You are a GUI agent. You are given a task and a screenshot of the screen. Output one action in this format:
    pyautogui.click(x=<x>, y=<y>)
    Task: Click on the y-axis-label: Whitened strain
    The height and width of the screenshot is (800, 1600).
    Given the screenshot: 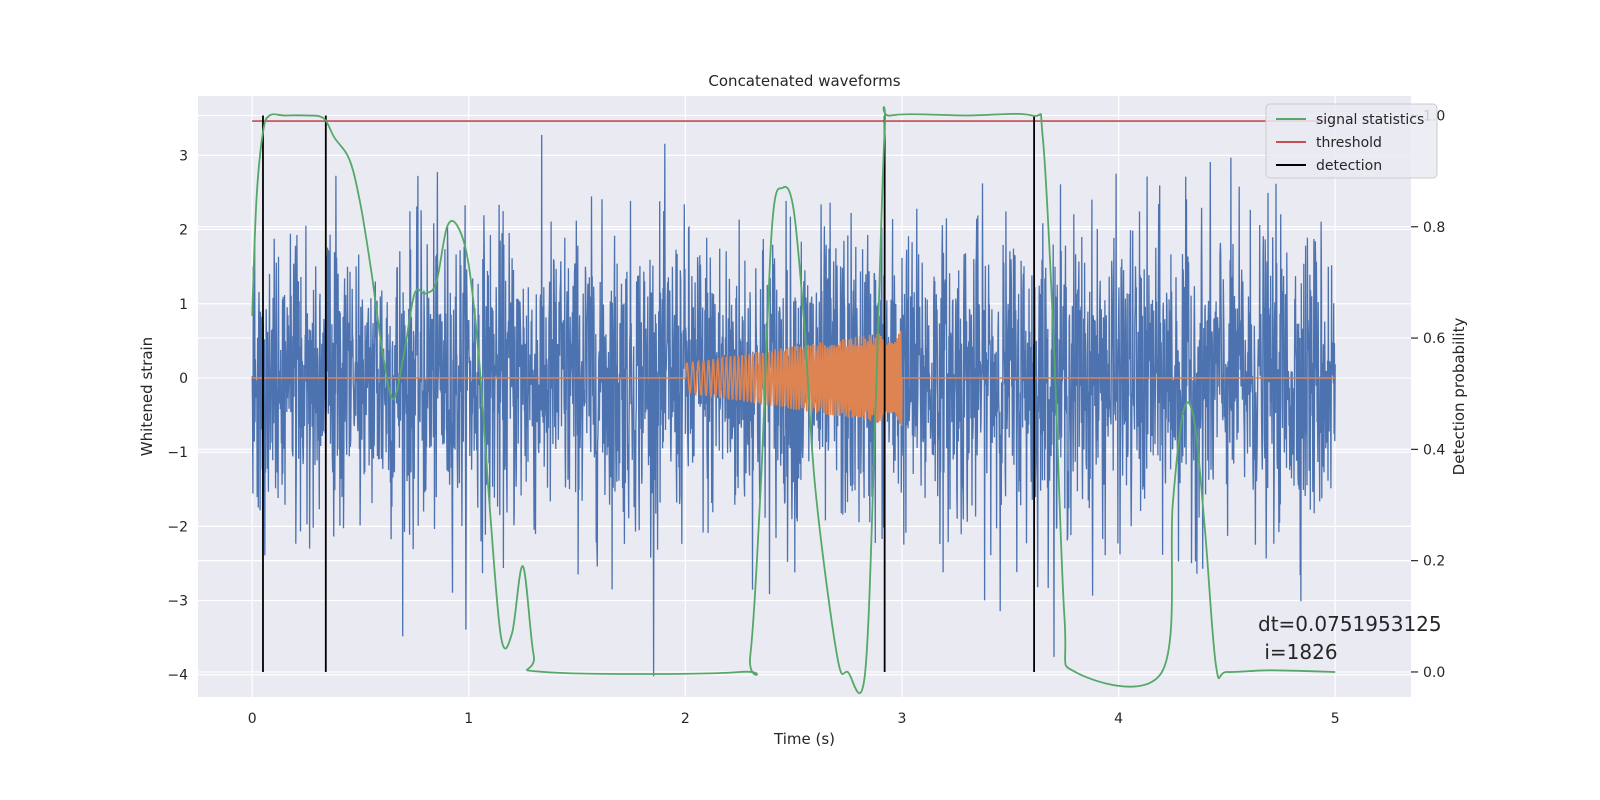 What is the action you would take?
    pyautogui.click(x=147, y=396)
    